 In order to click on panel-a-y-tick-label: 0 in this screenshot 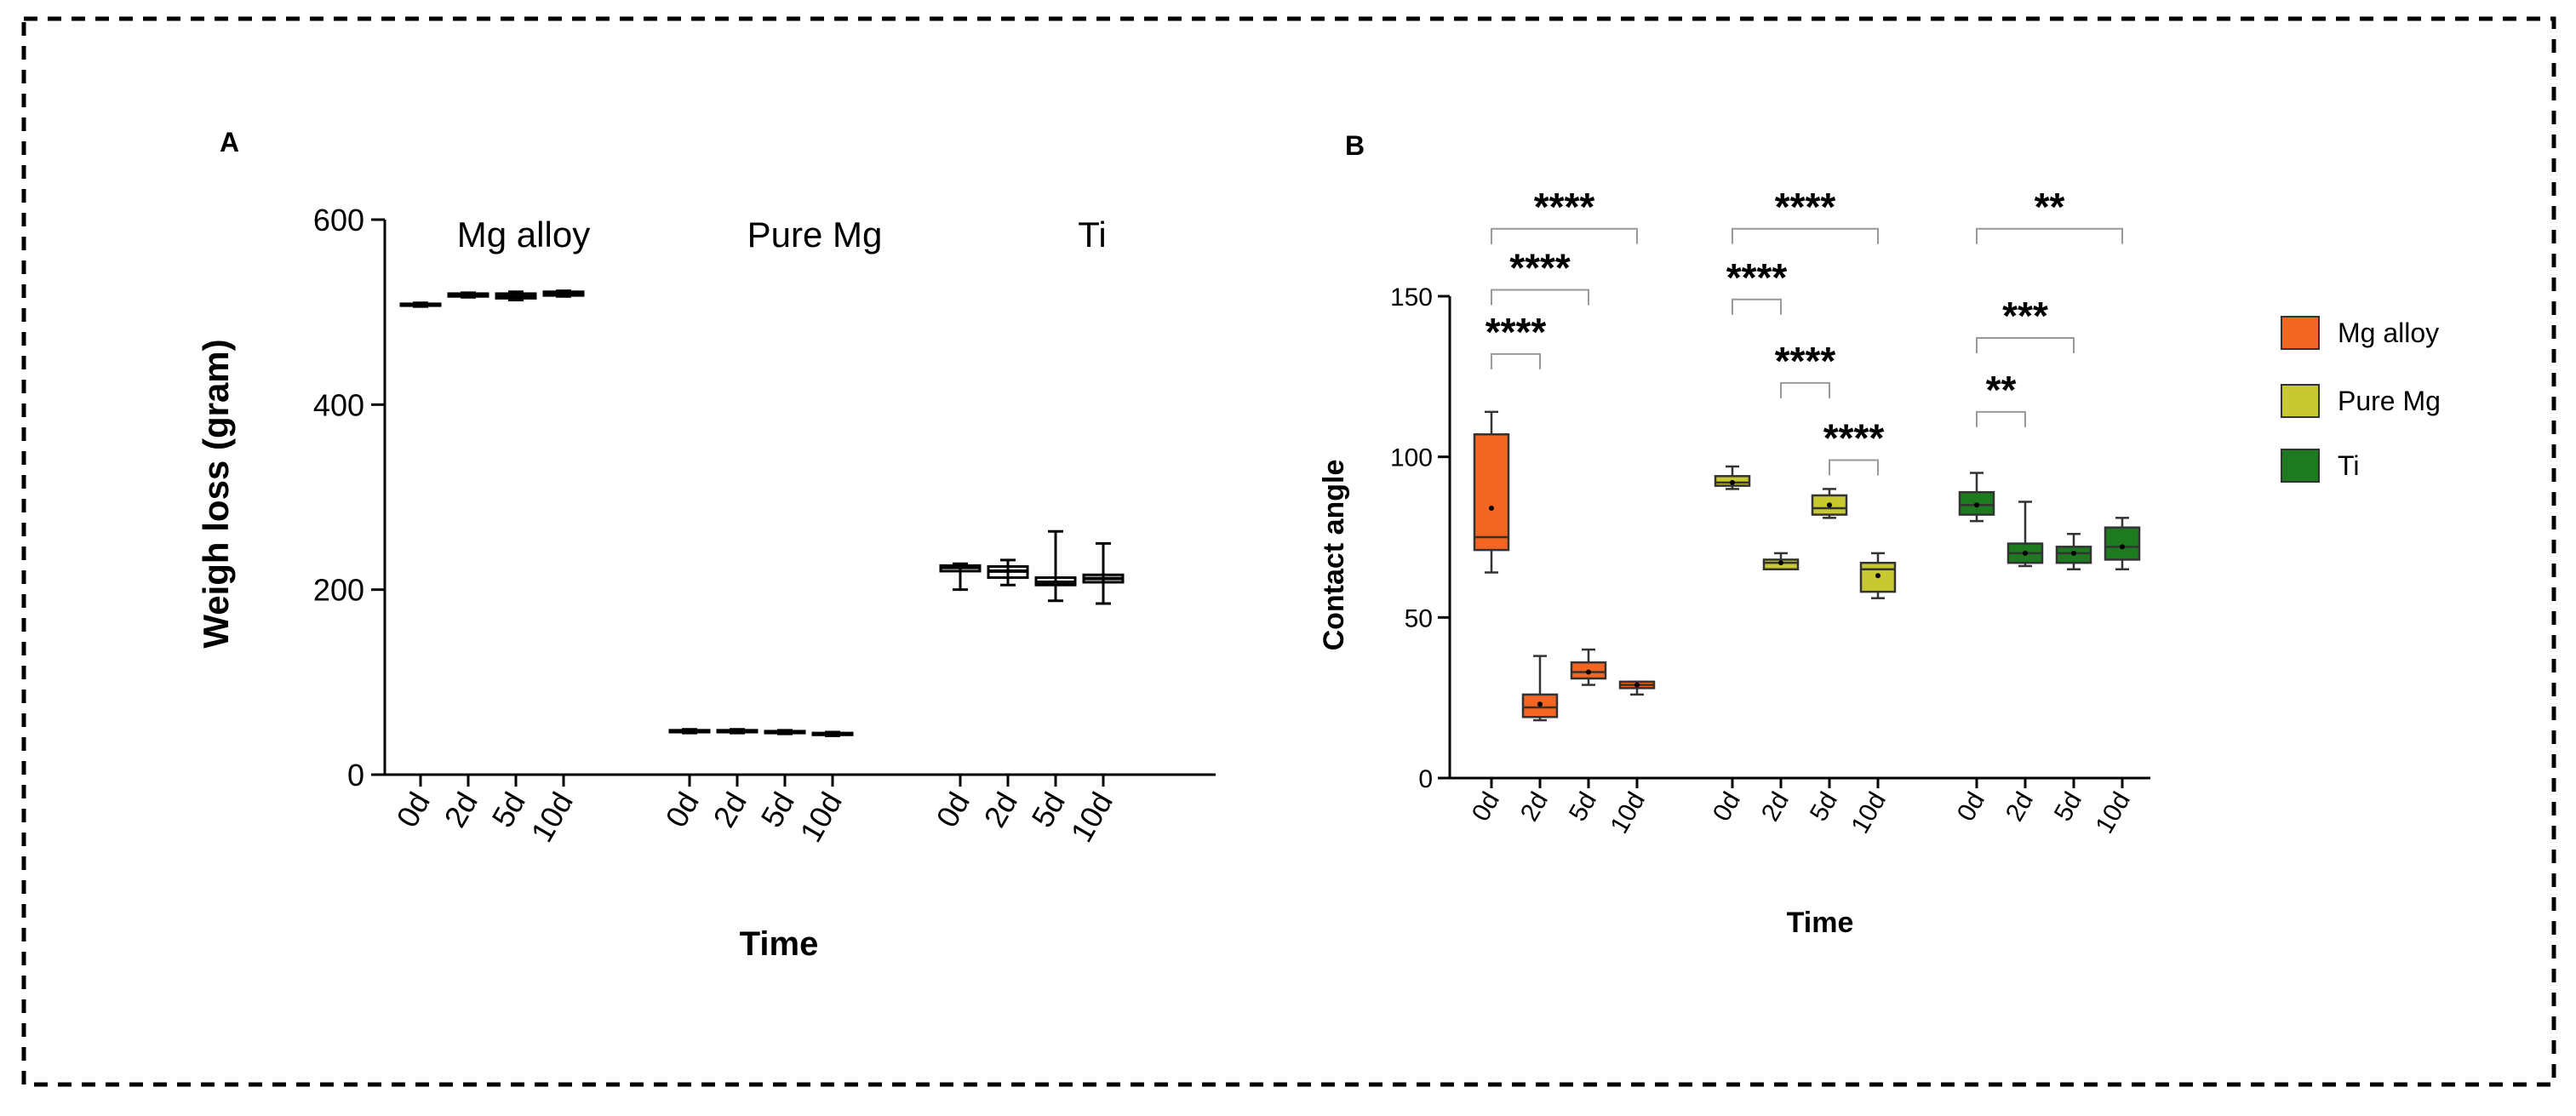, I will do `click(356, 775)`.